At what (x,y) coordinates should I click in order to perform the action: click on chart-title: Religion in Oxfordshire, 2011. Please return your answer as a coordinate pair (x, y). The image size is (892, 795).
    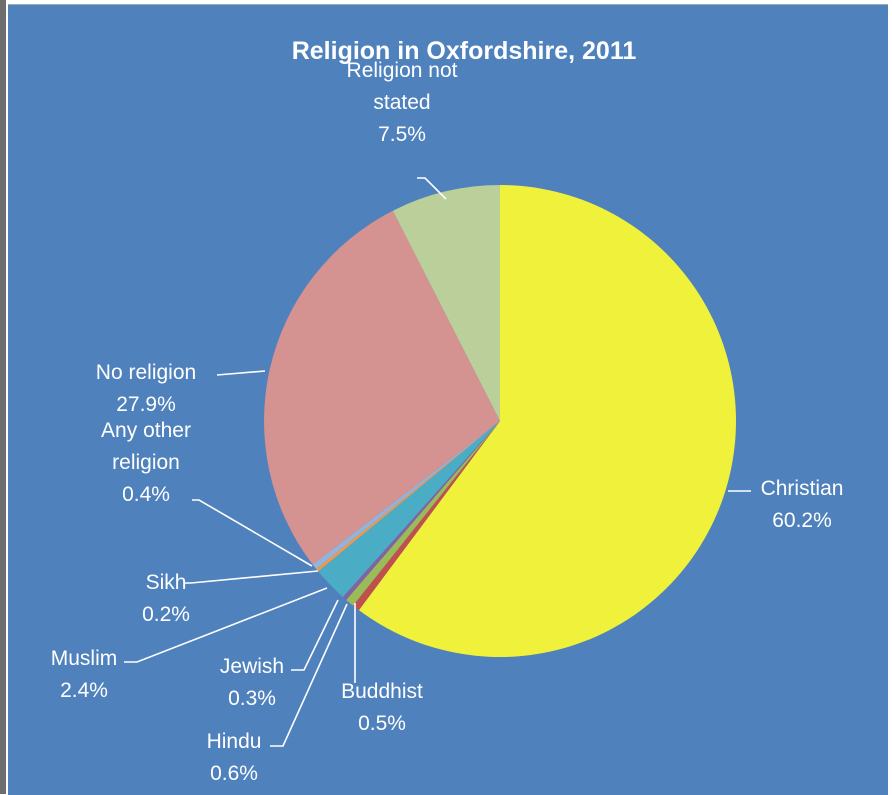
    Looking at the image, I should click on (464, 51).